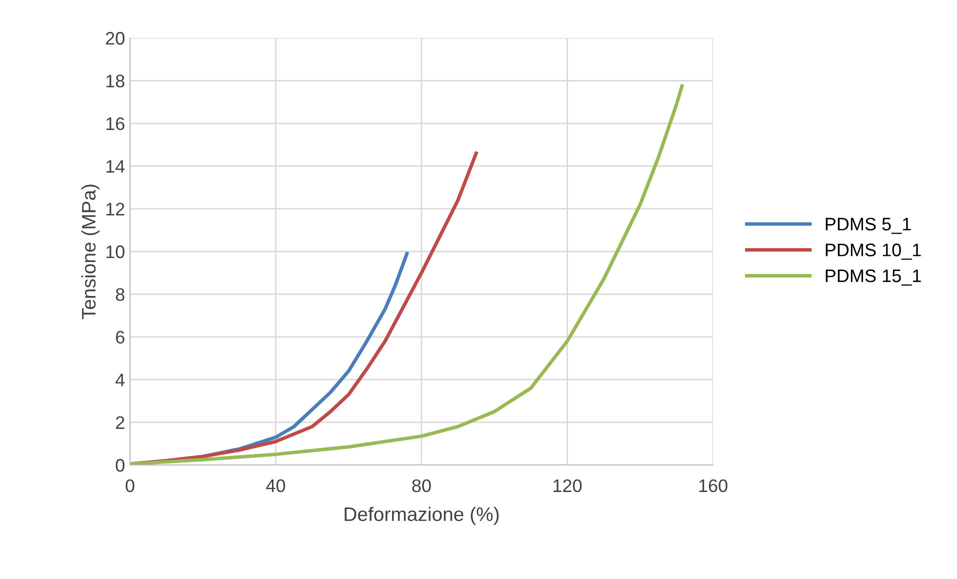 The height and width of the screenshot is (579, 957). What do you see at coordinates (120, 465) in the screenshot?
I see `y-tick-label: 0` at bounding box center [120, 465].